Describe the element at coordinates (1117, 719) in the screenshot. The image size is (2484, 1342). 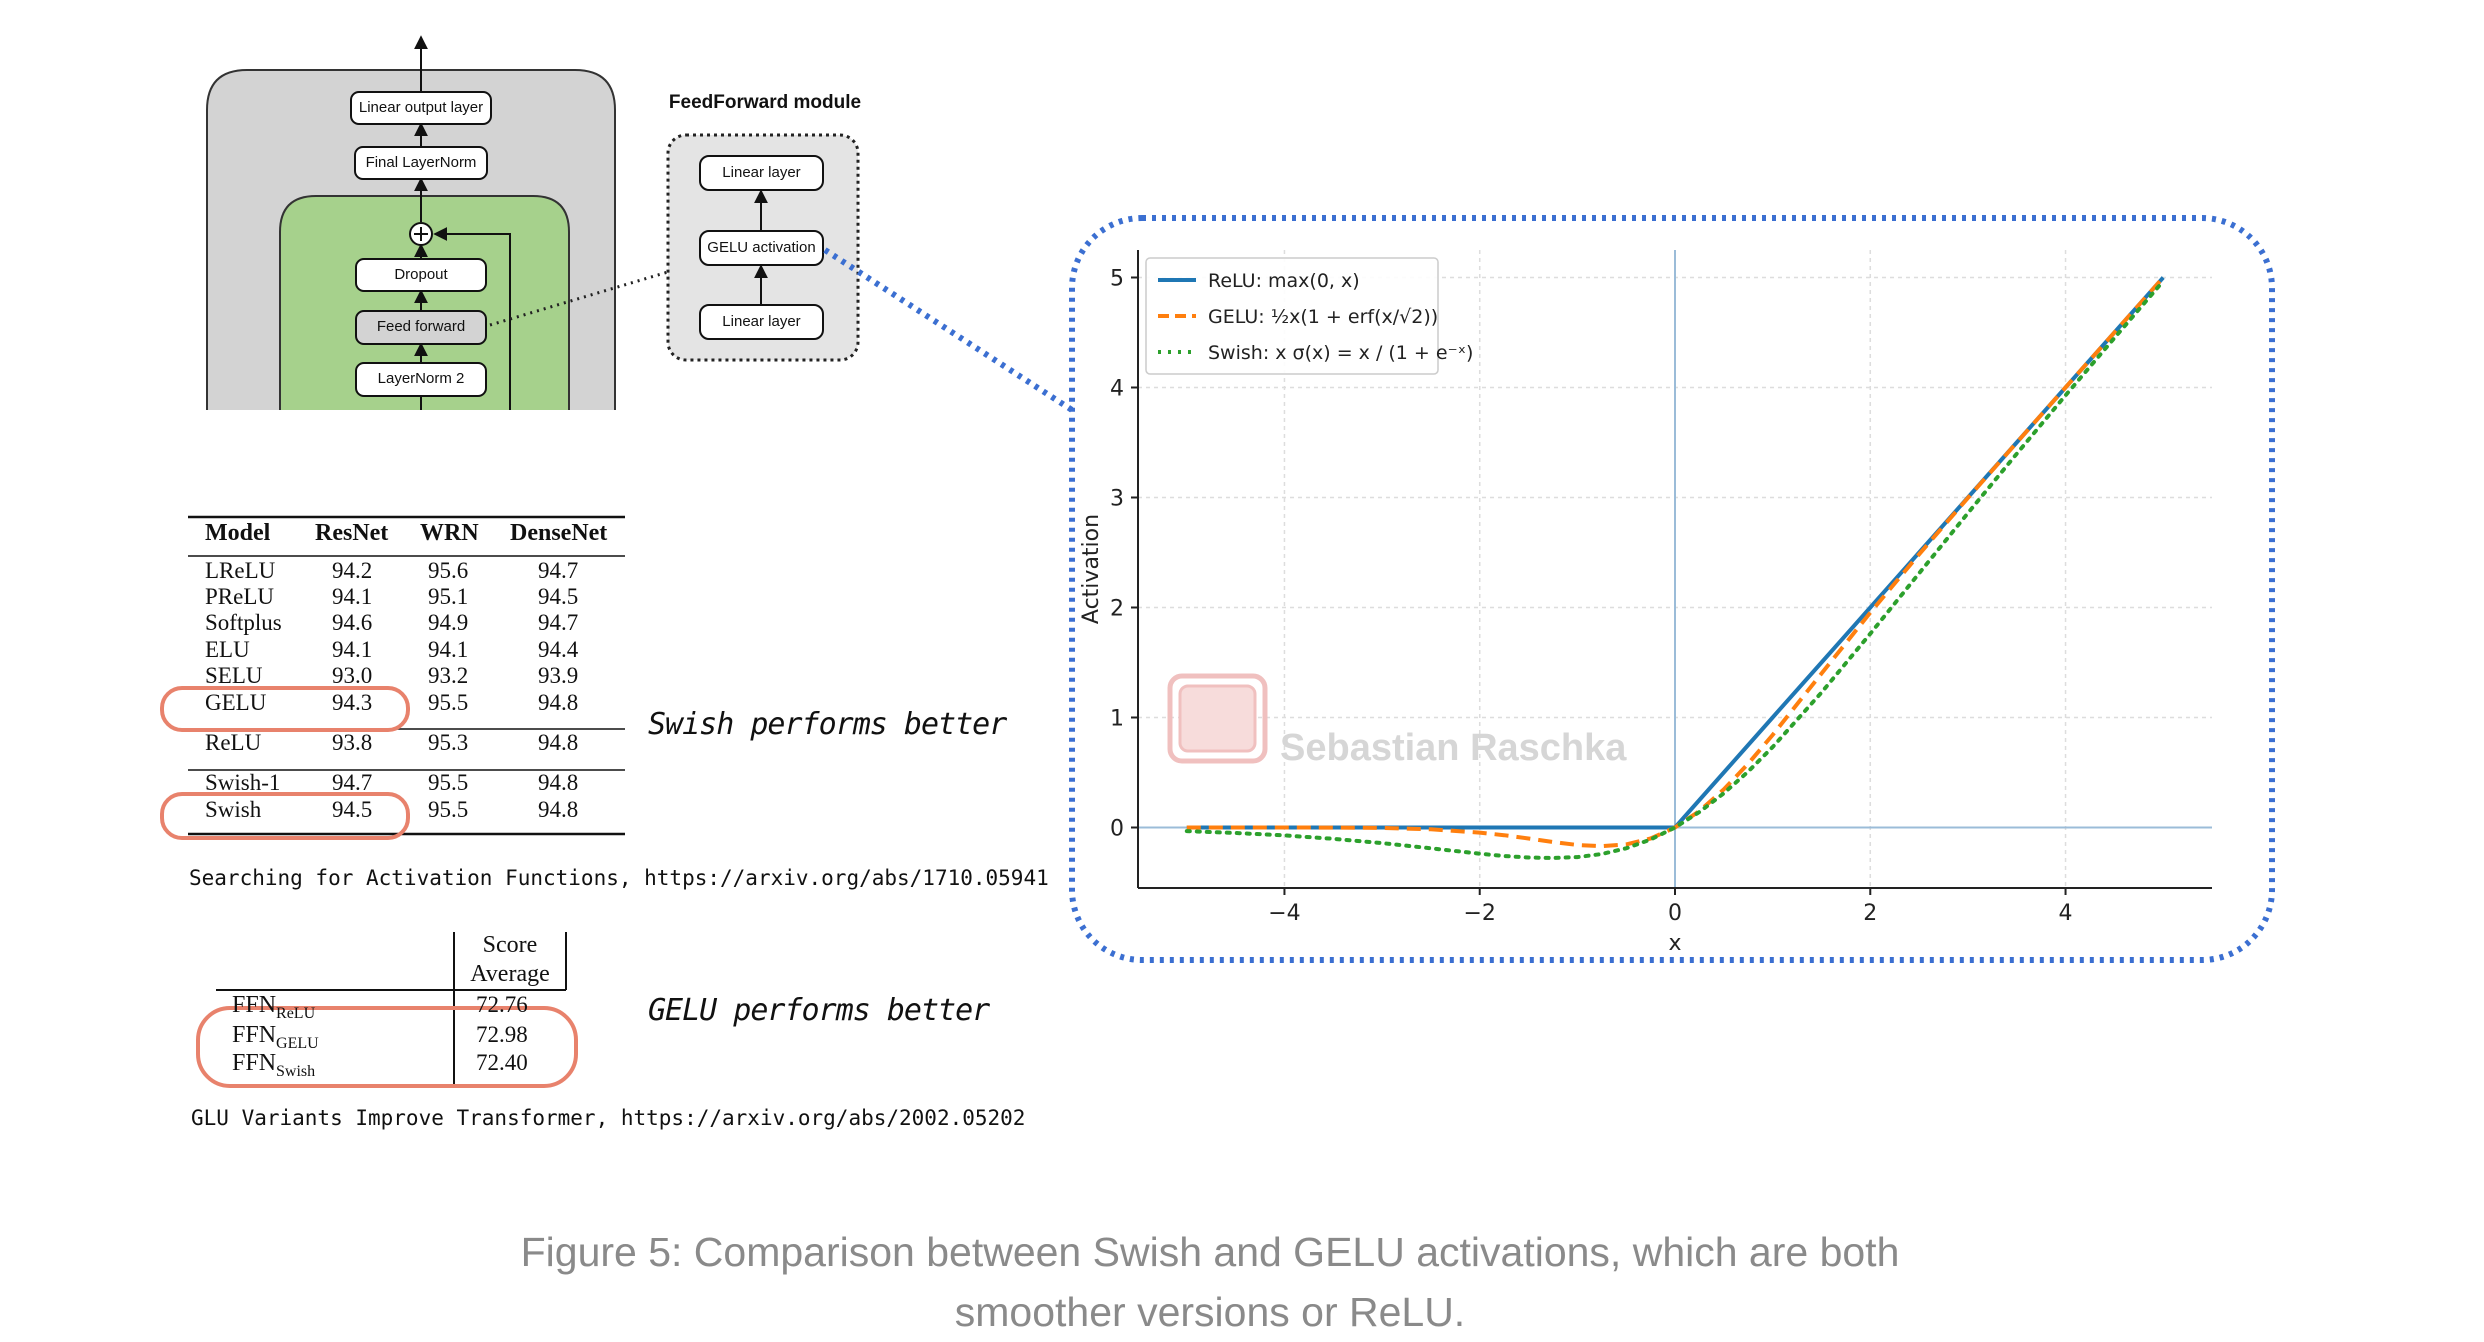
I see `y-tick-label: 1` at that location.